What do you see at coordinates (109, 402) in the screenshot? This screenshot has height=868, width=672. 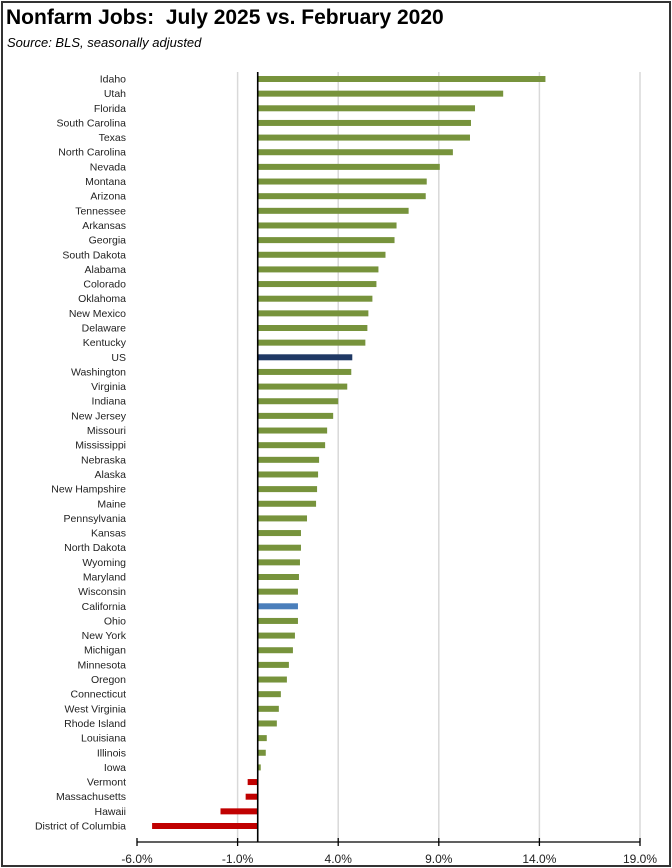 I see `category-label: Indiana` at bounding box center [109, 402].